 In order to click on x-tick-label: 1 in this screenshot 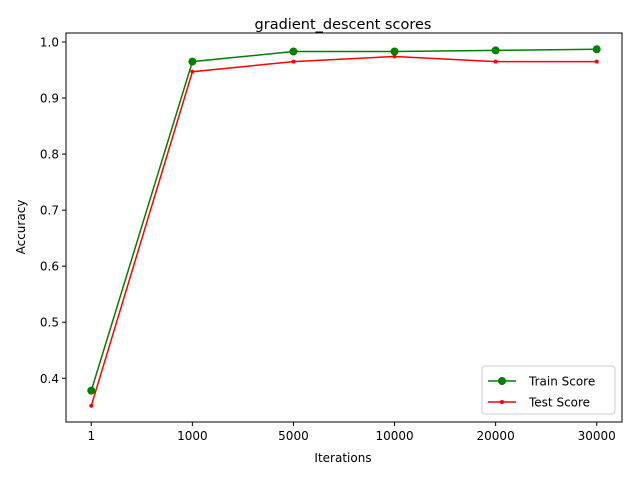, I will do `click(91, 436)`.